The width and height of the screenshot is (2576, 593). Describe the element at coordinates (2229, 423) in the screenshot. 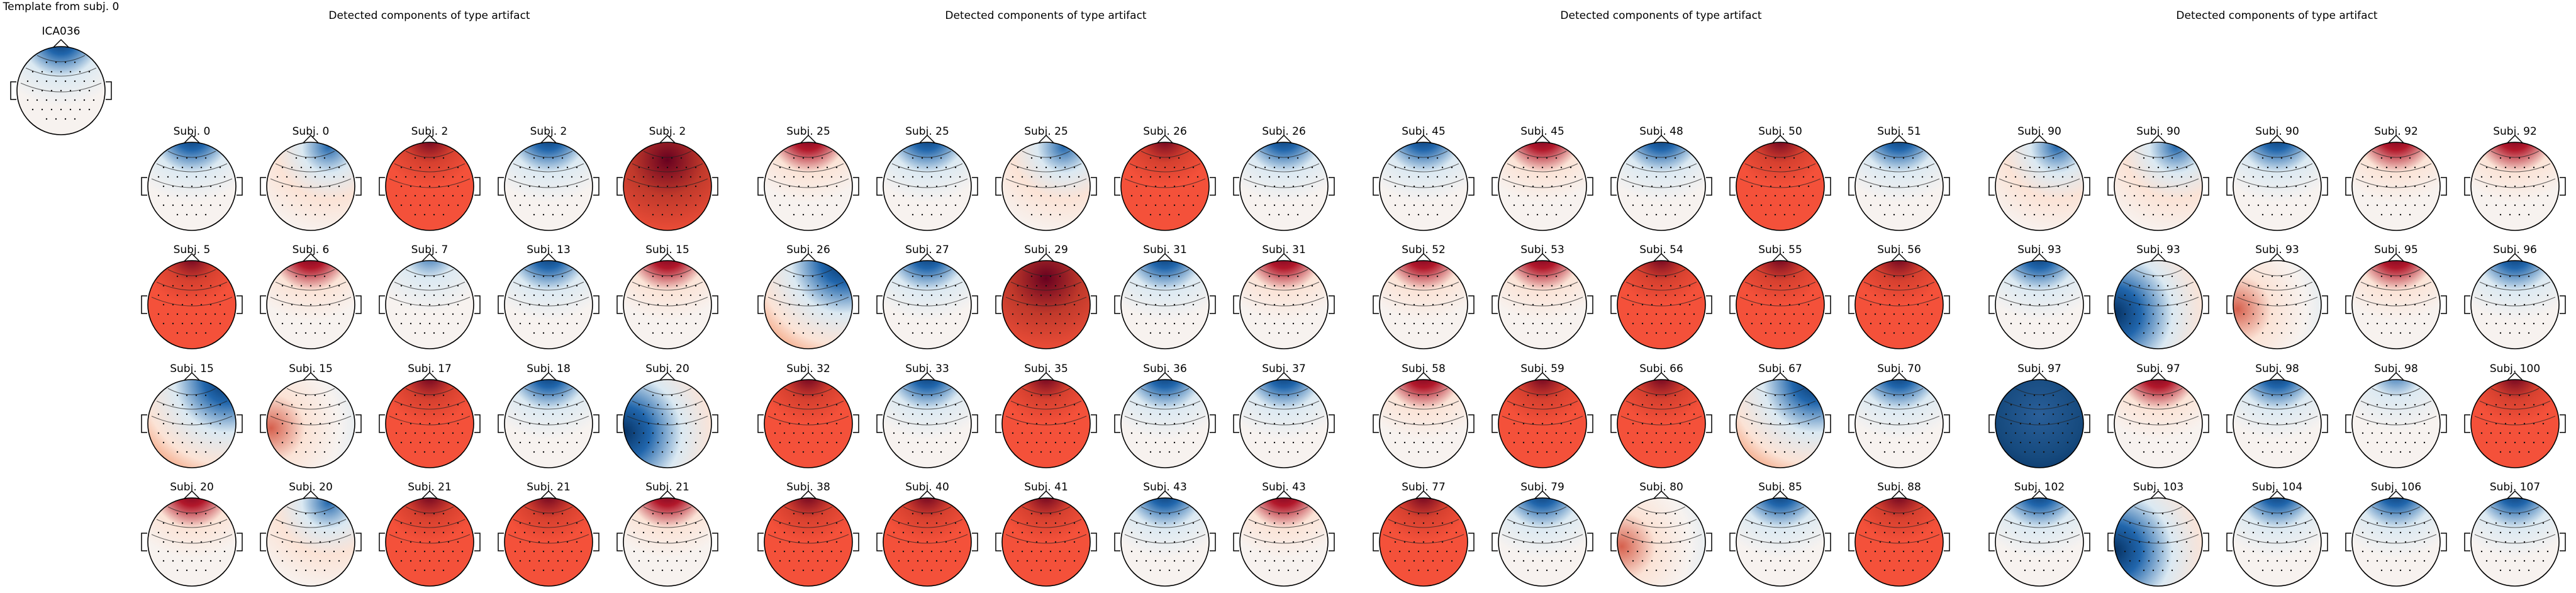

I see `left-ear` at that location.